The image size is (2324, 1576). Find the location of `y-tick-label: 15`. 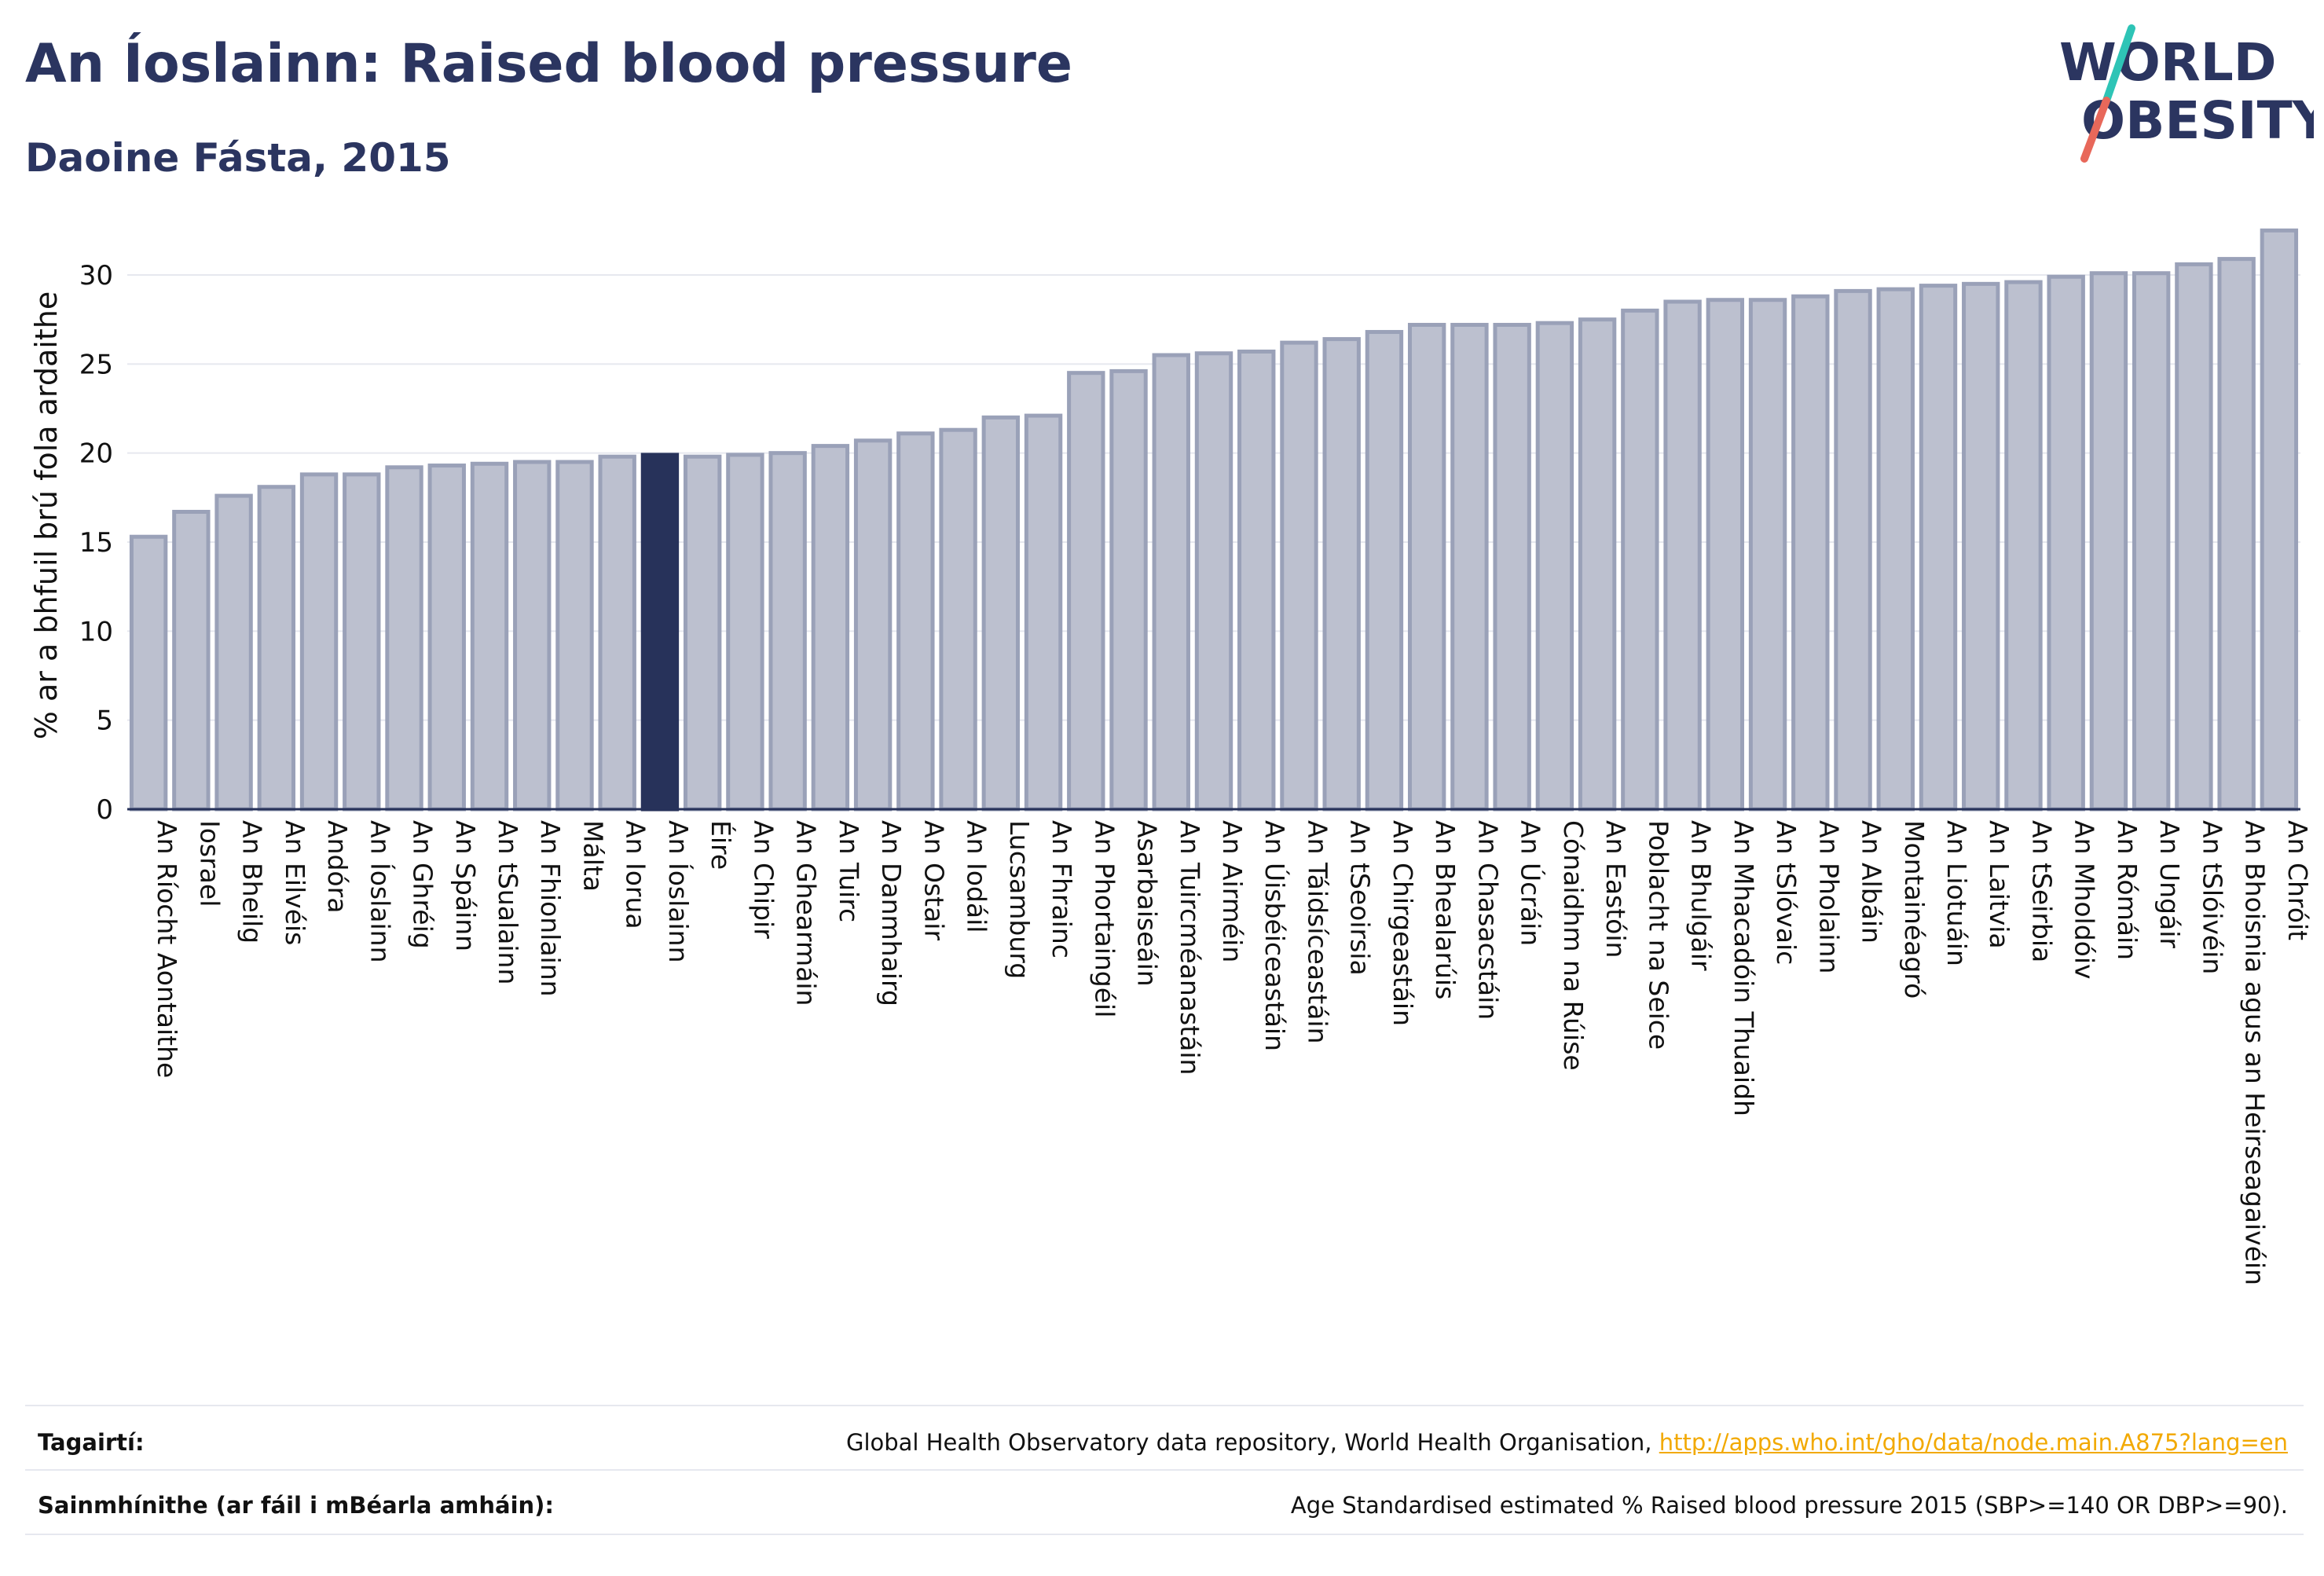

y-tick-label: 15 is located at coordinates (96, 543).